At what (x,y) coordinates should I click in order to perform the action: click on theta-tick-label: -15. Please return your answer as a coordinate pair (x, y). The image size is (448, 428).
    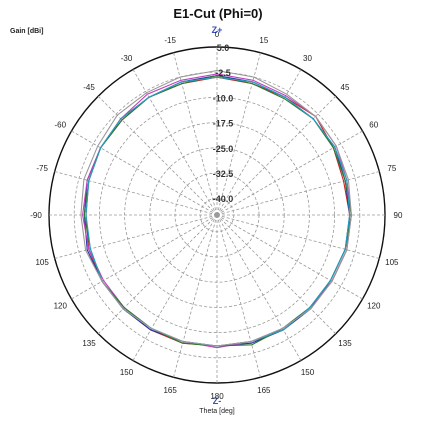
    Looking at the image, I should click on (170, 40).